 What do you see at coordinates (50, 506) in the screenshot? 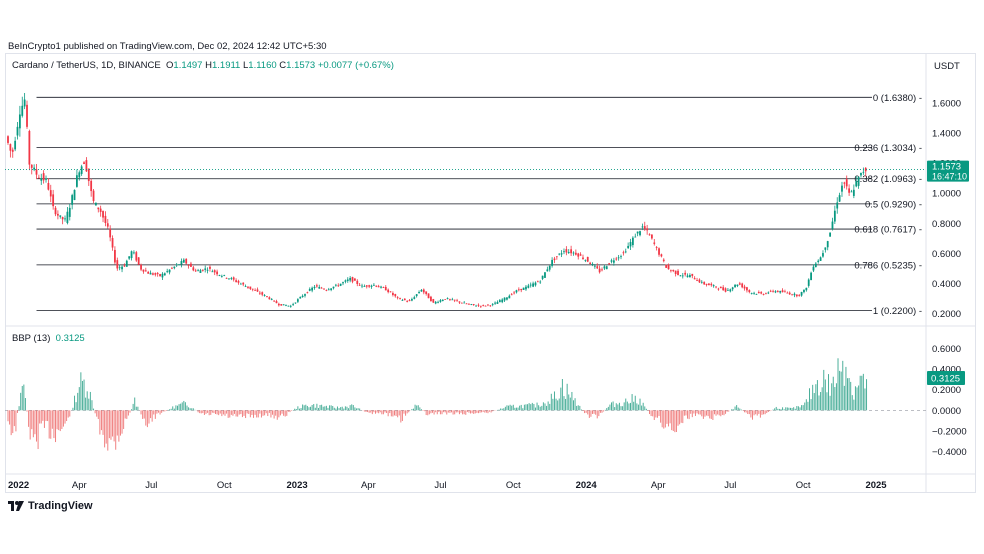
I see `tradingview-logo: TradingView` at bounding box center [50, 506].